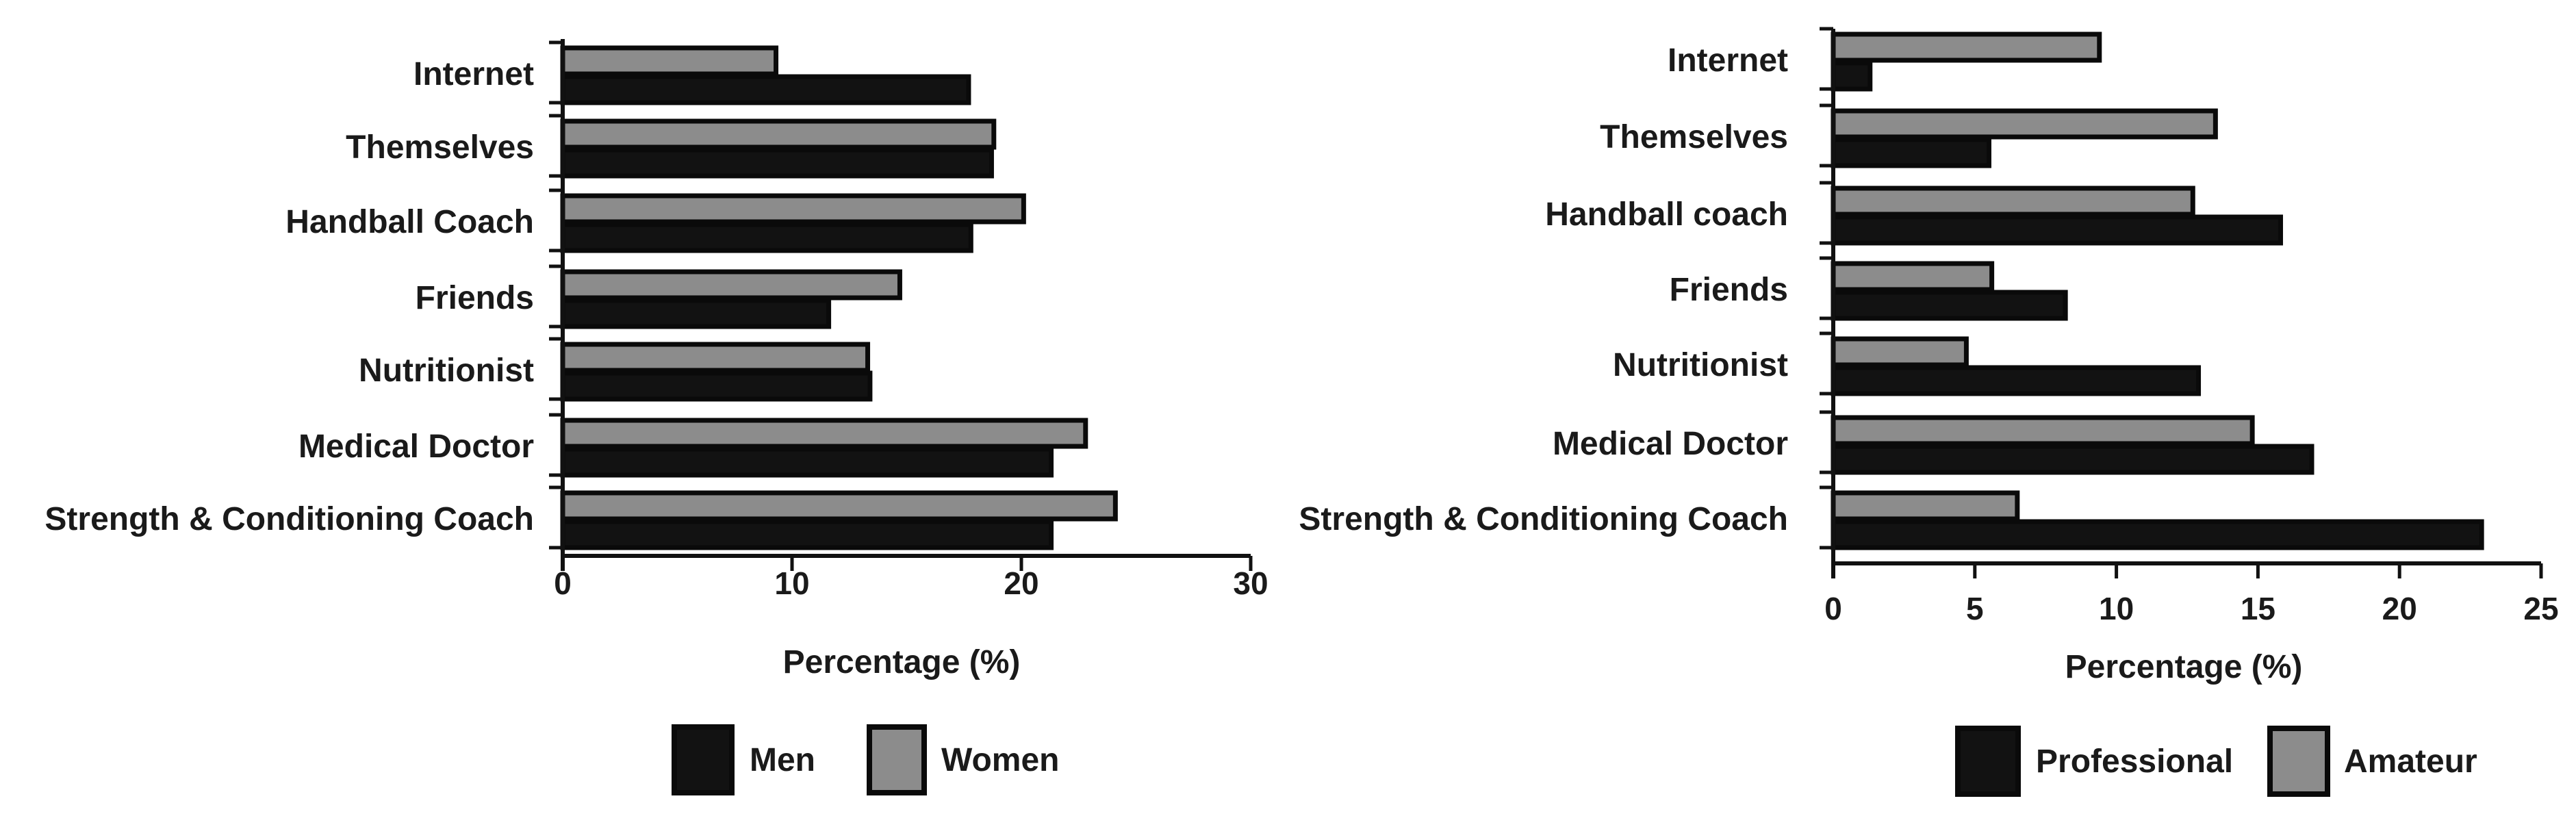  Describe the element at coordinates (2134, 761) in the screenshot. I see `legend-label-professional: Professional` at that location.